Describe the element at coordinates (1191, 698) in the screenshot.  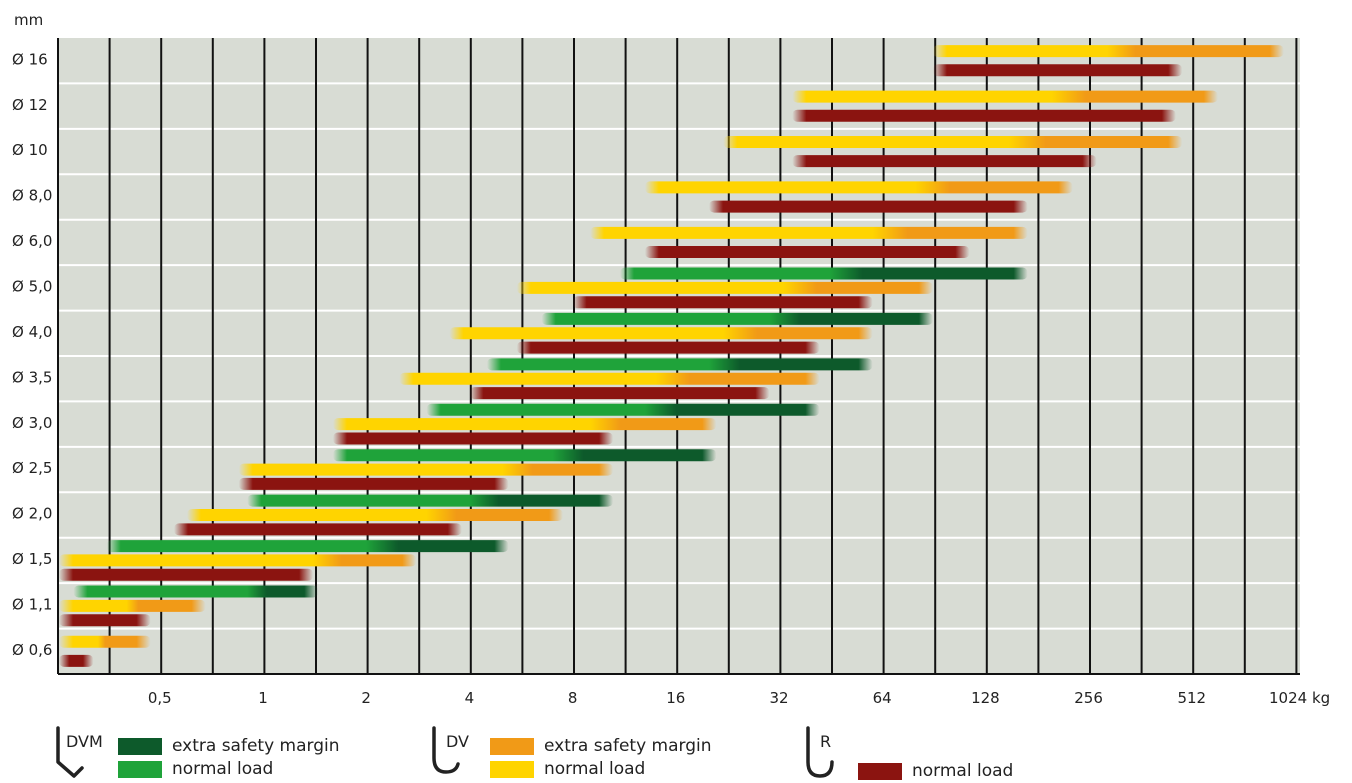
I see `x-tick-label: 512` at that location.